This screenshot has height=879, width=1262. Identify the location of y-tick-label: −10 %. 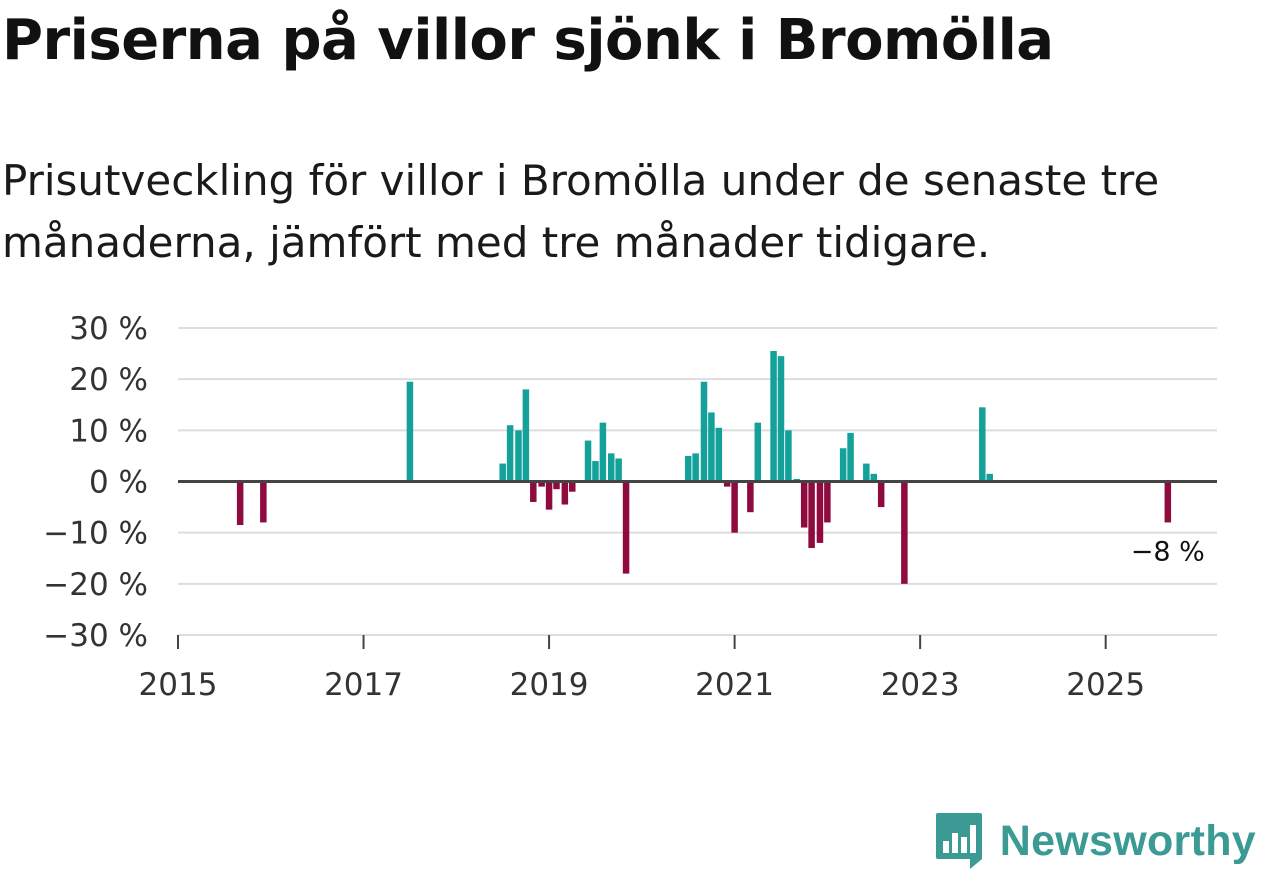
(95, 534).